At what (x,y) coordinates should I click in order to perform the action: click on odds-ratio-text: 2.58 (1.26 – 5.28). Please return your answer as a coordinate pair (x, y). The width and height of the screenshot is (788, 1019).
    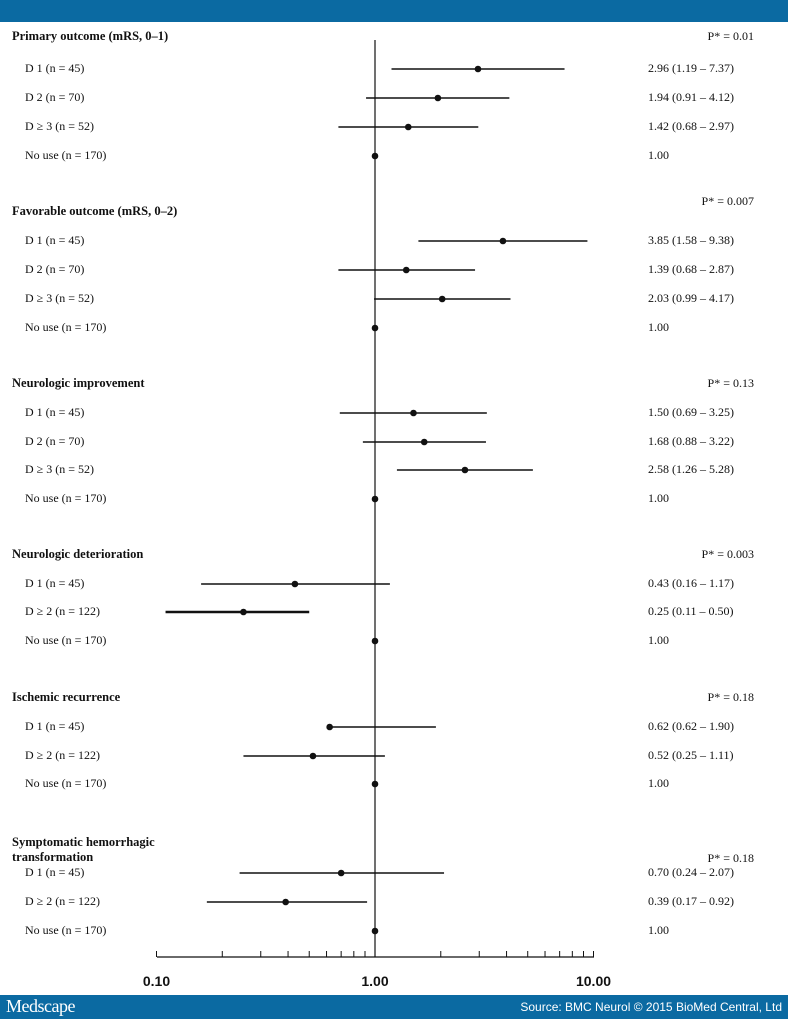
    Looking at the image, I should click on (691, 469).